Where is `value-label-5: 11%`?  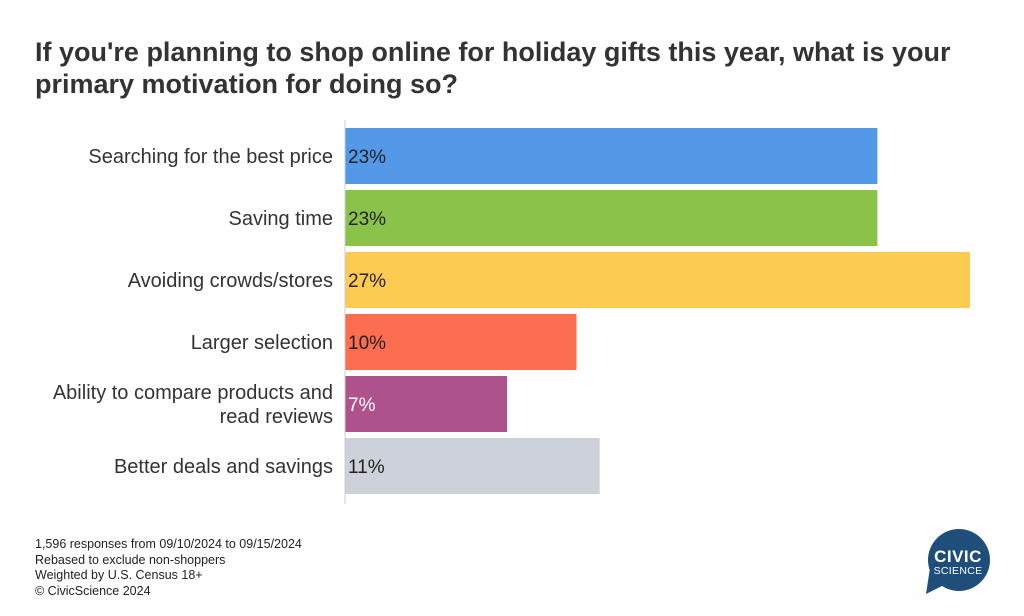
value-label-5: 11% is located at coordinates (366, 467).